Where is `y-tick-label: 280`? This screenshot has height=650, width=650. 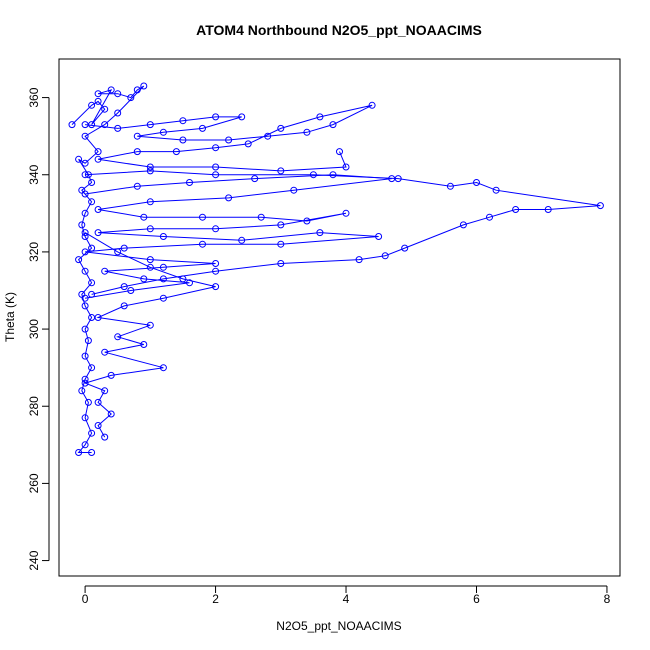 y-tick-label: 280 is located at coordinates (34, 406).